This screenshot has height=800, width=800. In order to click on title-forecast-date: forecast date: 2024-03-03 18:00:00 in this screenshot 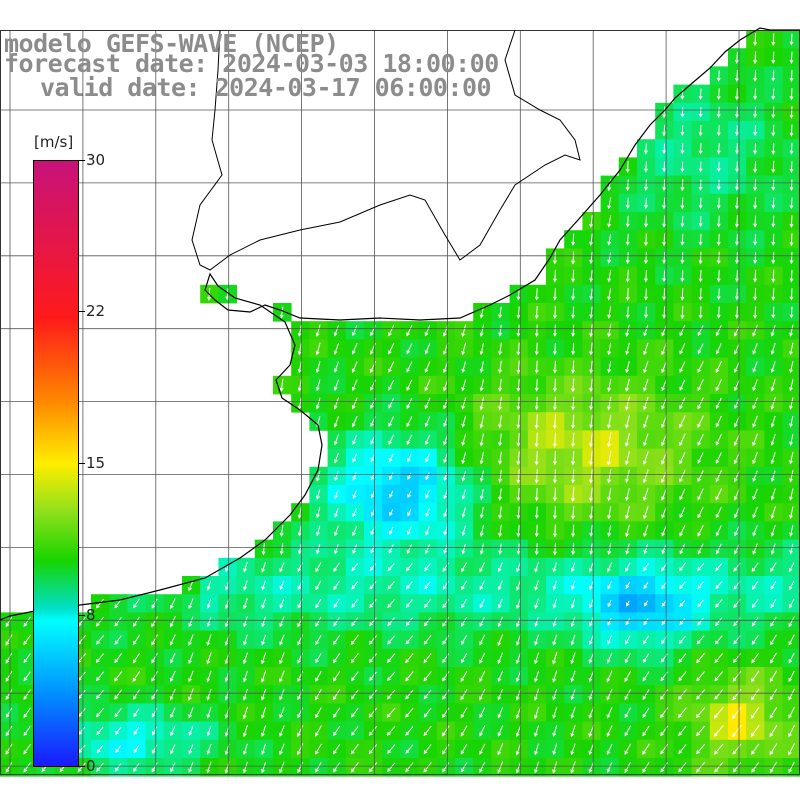, I will do `click(251, 63)`.